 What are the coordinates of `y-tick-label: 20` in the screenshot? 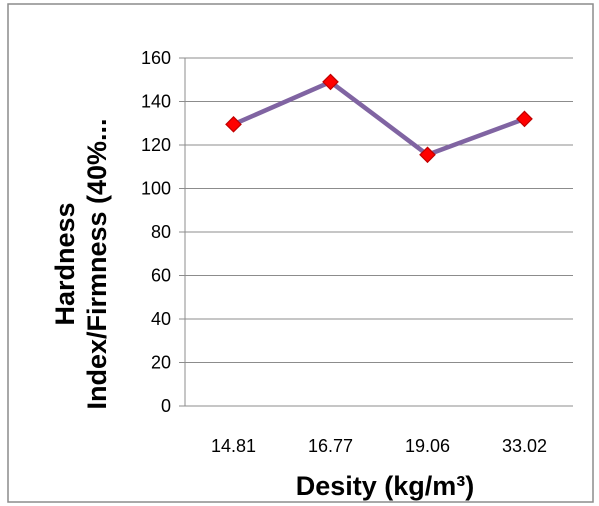 It's located at (161, 363).